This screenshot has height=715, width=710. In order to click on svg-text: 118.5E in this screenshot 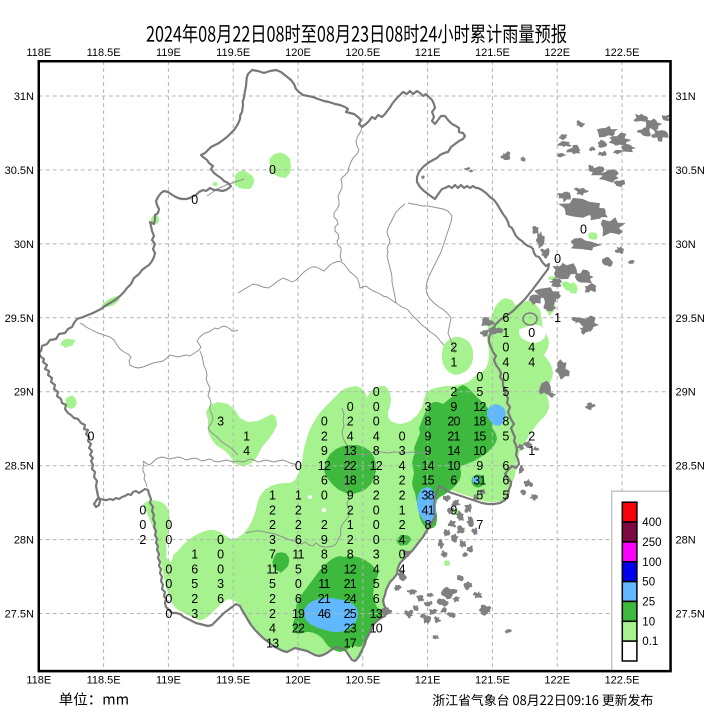, I will do `click(104, 53)`.